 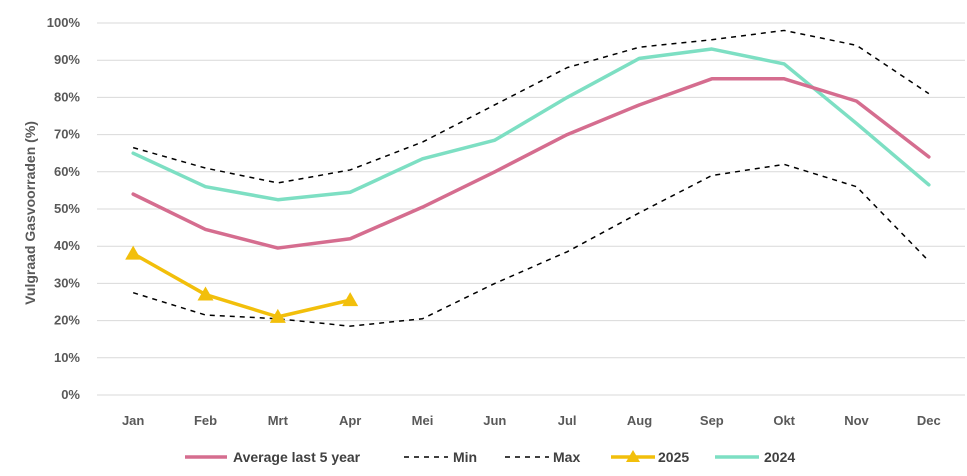 What do you see at coordinates (350, 420) in the screenshot?
I see `x-tick-label: Apr` at bounding box center [350, 420].